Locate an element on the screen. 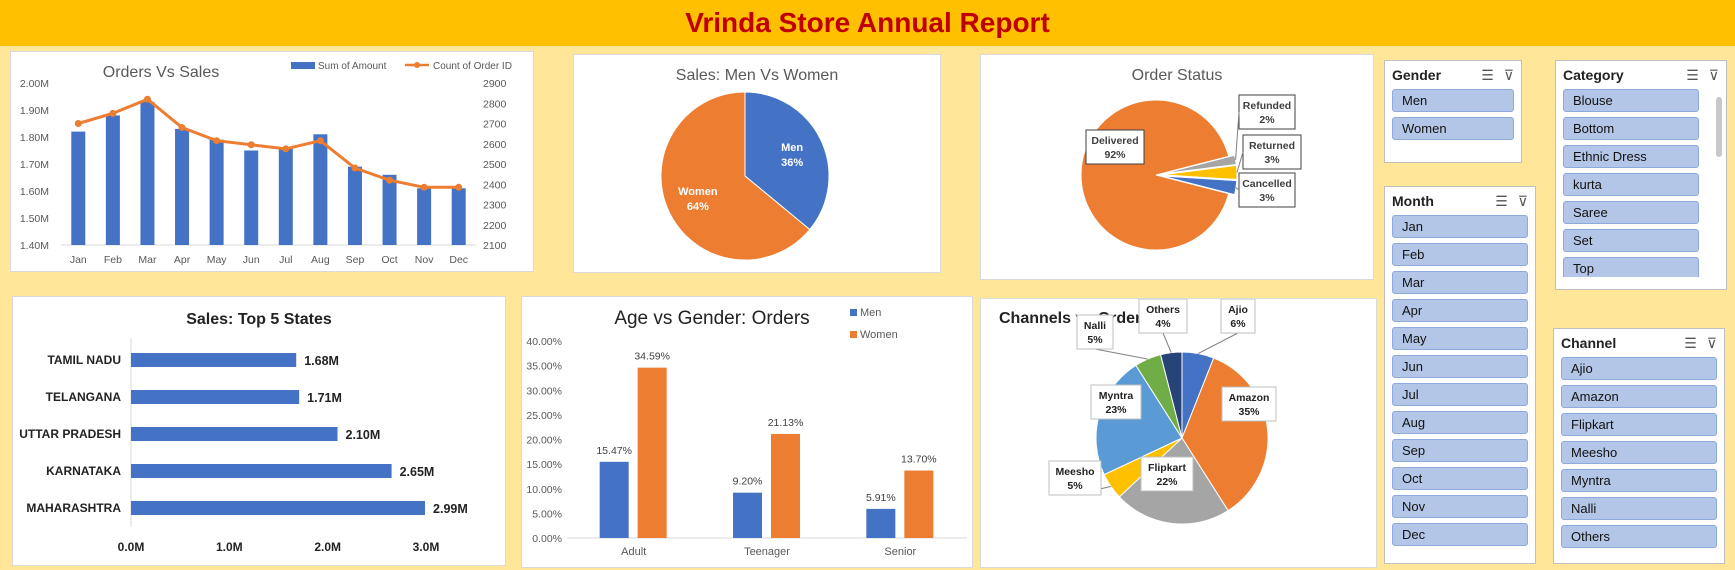 This screenshot has width=1735, height=570. slicer-item-oct: Oct is located at coordinates (1460, 478).